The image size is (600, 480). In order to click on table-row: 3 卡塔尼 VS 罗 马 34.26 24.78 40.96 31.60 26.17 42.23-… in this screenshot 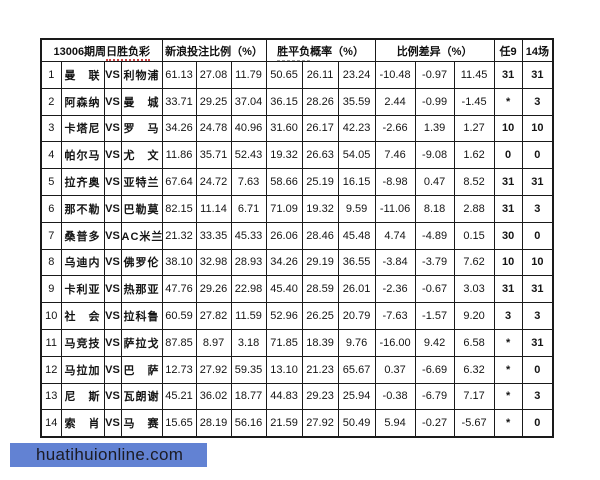, I will do `click(297, 128)`.